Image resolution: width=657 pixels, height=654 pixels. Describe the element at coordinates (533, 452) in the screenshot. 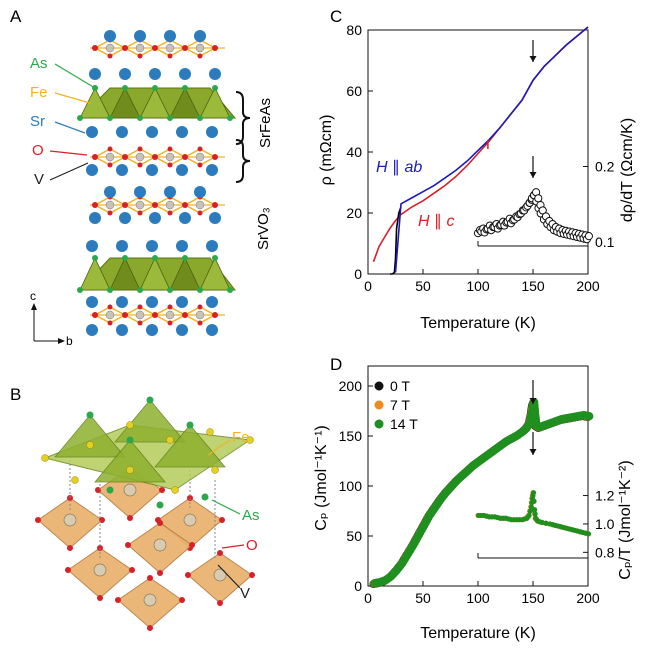

I see `transition-arrowhead` at that location.